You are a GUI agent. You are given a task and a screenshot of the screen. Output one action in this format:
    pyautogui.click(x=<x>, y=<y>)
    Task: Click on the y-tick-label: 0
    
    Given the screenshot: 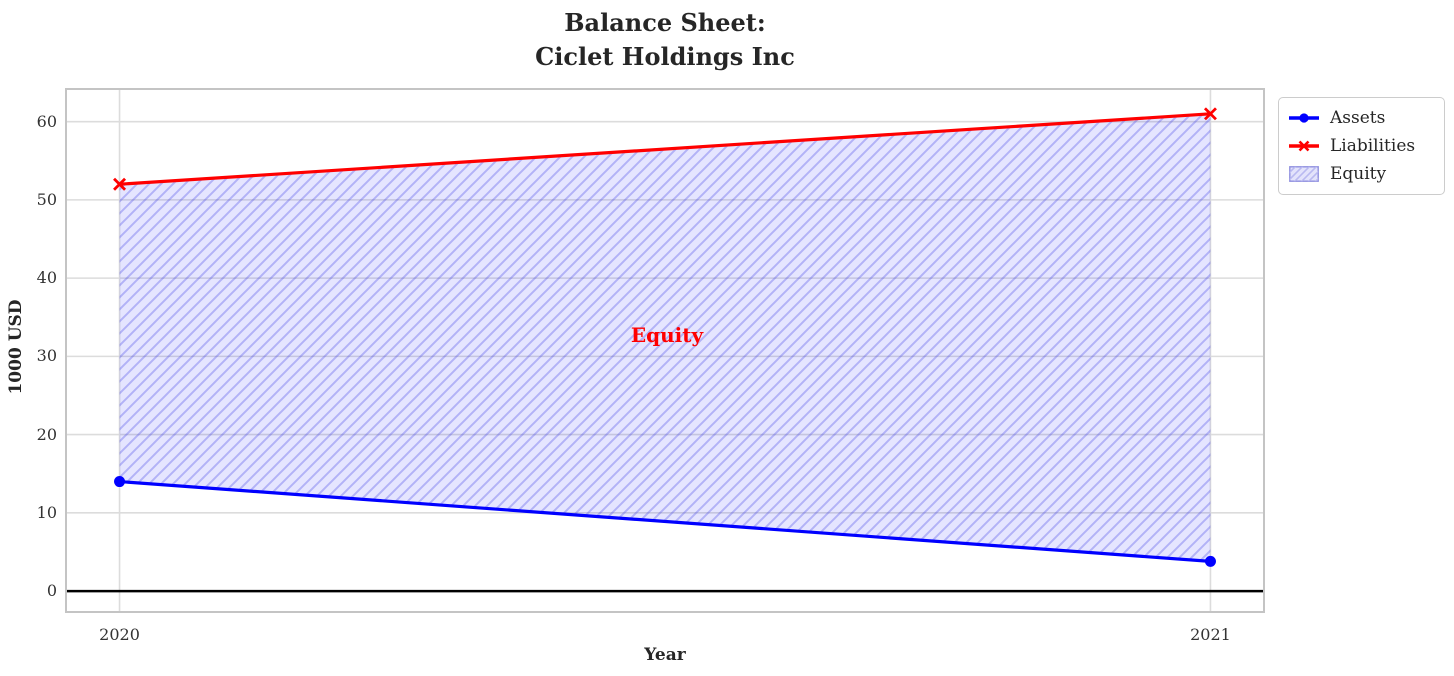 What is the action you would take?
    pyautogui.click(x=51, y=591)
    